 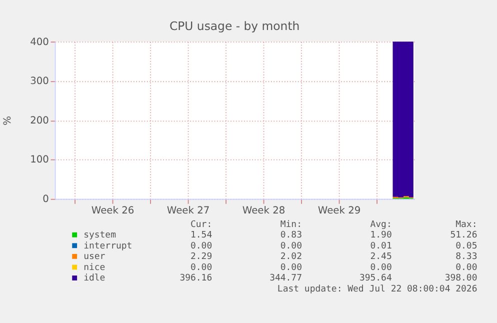 What do you see at coordinates (467, 225) in the screenshot?
I see `text: Max:` at bounding box center [467, 225].